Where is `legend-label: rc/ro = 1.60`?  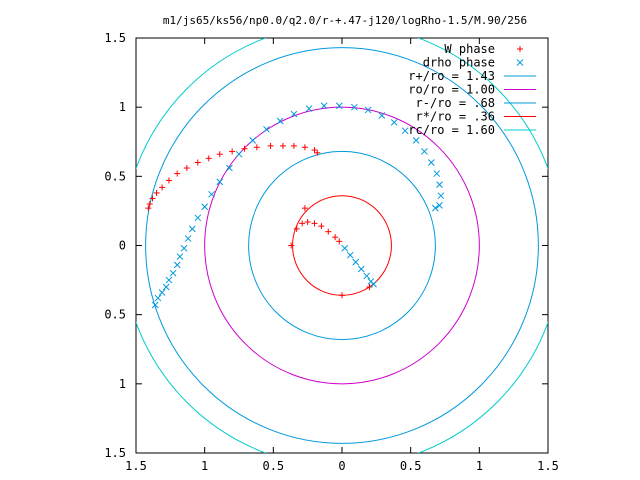
legend-label: rc/ro = 1.60 is located at coordinates (451, 130).